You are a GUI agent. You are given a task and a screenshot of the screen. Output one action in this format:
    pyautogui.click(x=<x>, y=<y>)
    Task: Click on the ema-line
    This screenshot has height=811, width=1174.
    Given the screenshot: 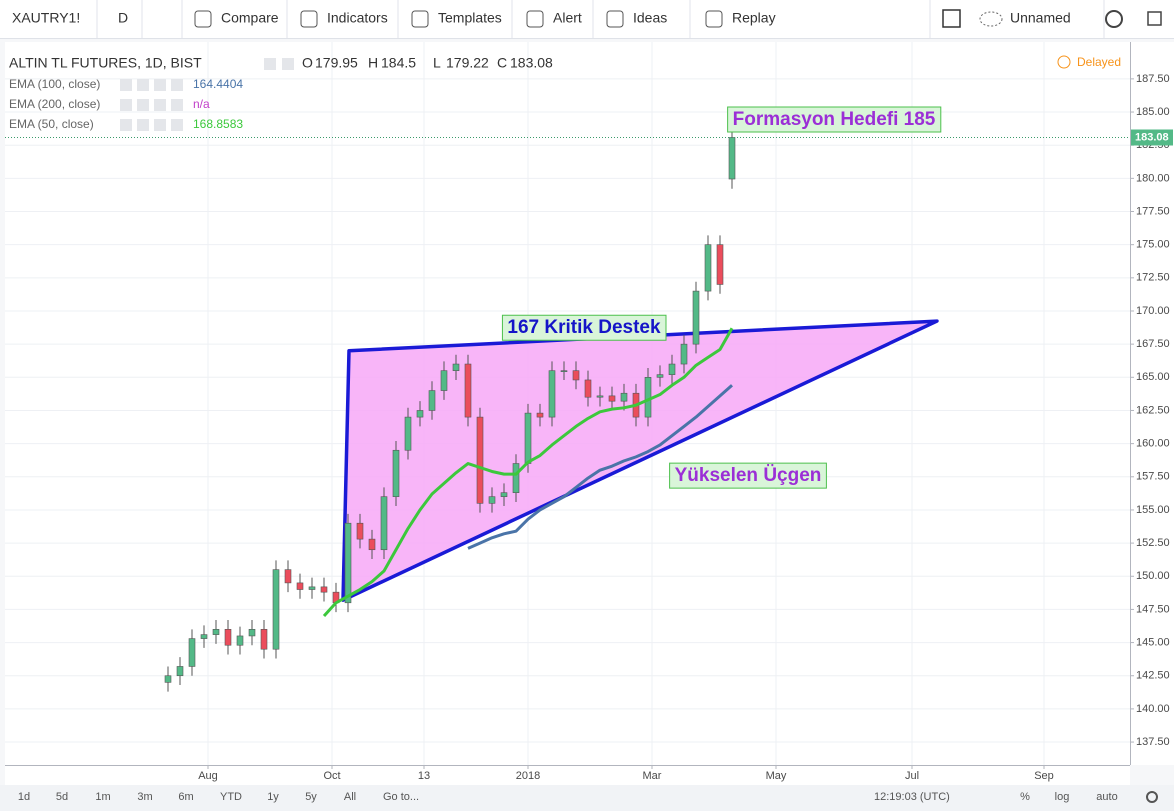 What is the action you would take?
    pyautogui.click(x=600, y=467)
    